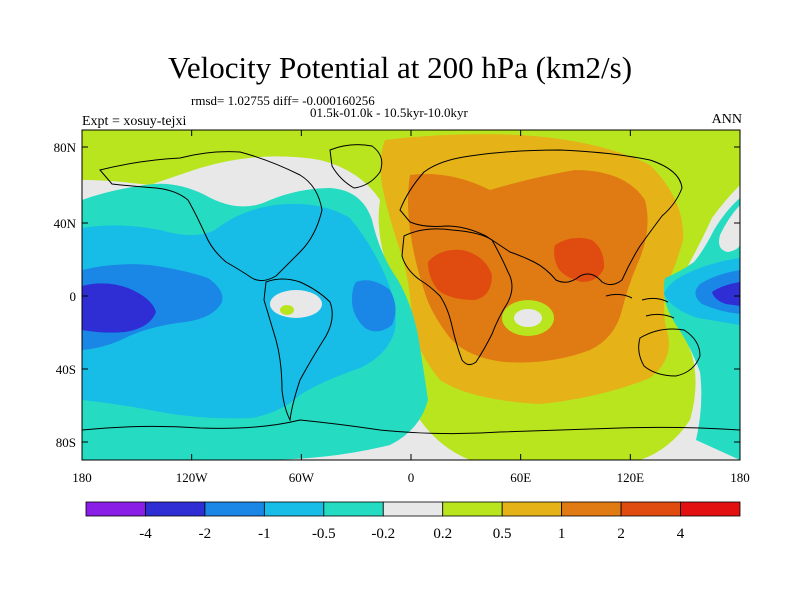 This screenshot has width=800, height=600. Describe the element at coordinates (298, 350) in the screenshot. I see `coastline-south-america` at that location.